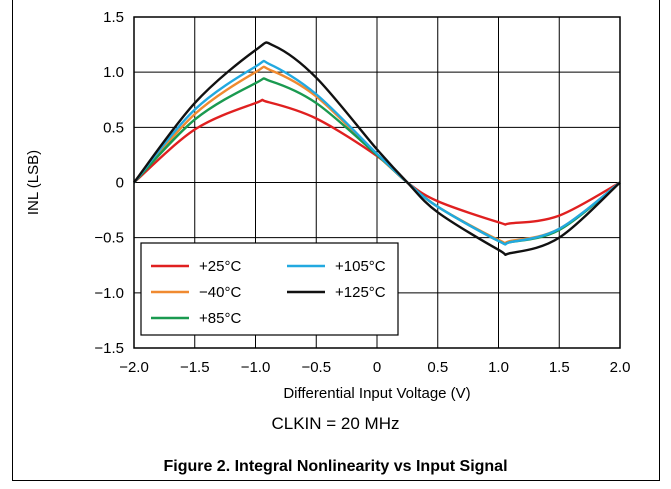 The width and height of the screenshot is (671, 489). Describe the element at coordinates (33, 182) in the screenshot. I see `y-axis-label: INL (LSB)` at that location.